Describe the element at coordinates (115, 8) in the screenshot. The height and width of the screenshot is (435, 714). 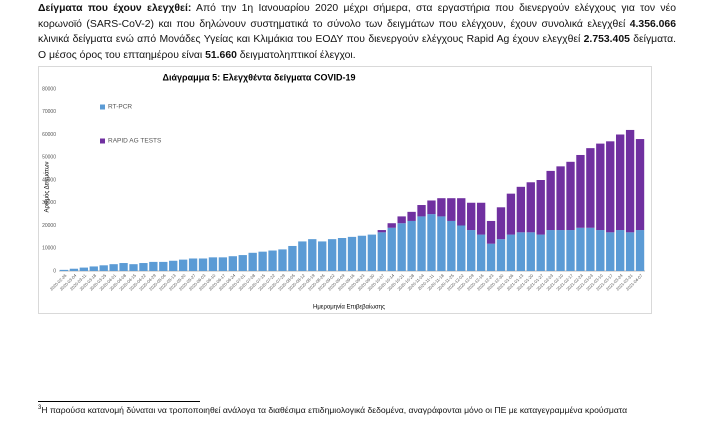
I see `heading: Δείγματα που έχουν ελεγχθεί:` at that location.